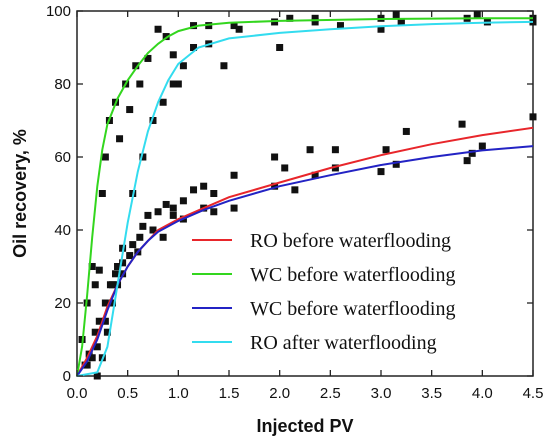 This screenshot has height=443, width=550. I want to click on legend-label-0: RO before waterflooding, so click(350, 241).